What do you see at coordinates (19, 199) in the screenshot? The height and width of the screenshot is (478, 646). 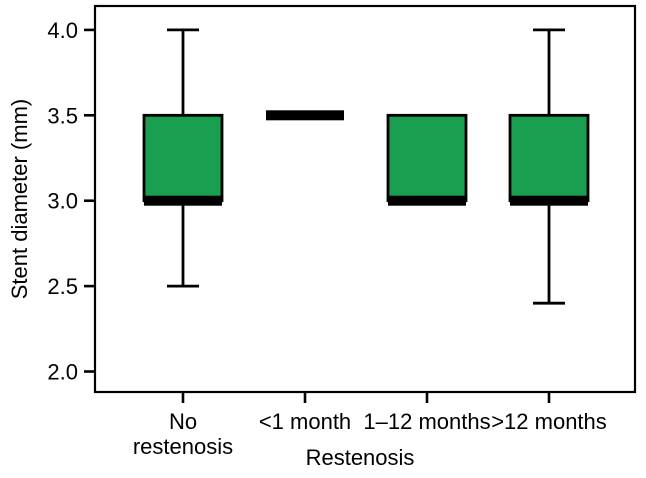 I see `y-axis-title: Stent diameter (mm)` at bounding box center [19, 199].